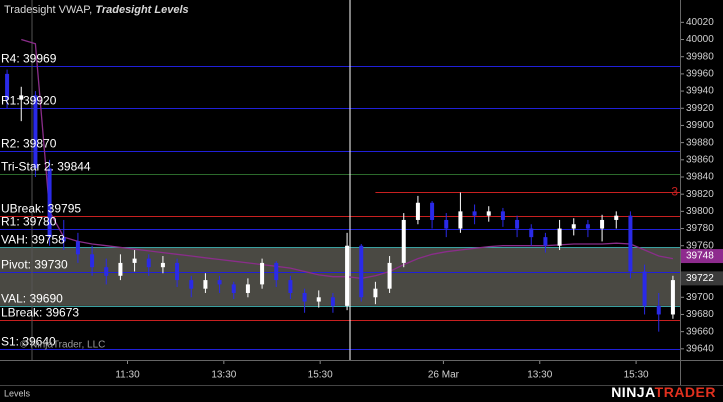  What do you see at coordinates (34, 265) in the screenshot?
I see `level-label: Pivot: 39730` at bounding box center [34, 265].